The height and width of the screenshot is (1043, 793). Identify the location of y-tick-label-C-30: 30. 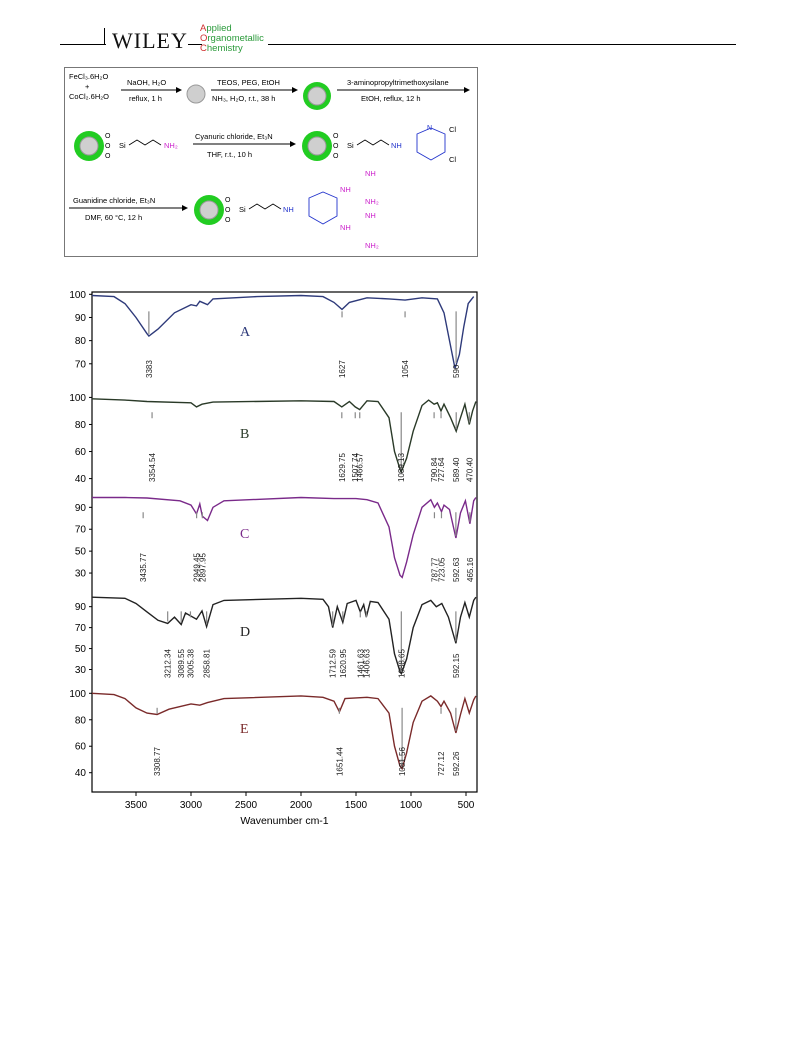
(81, 574).